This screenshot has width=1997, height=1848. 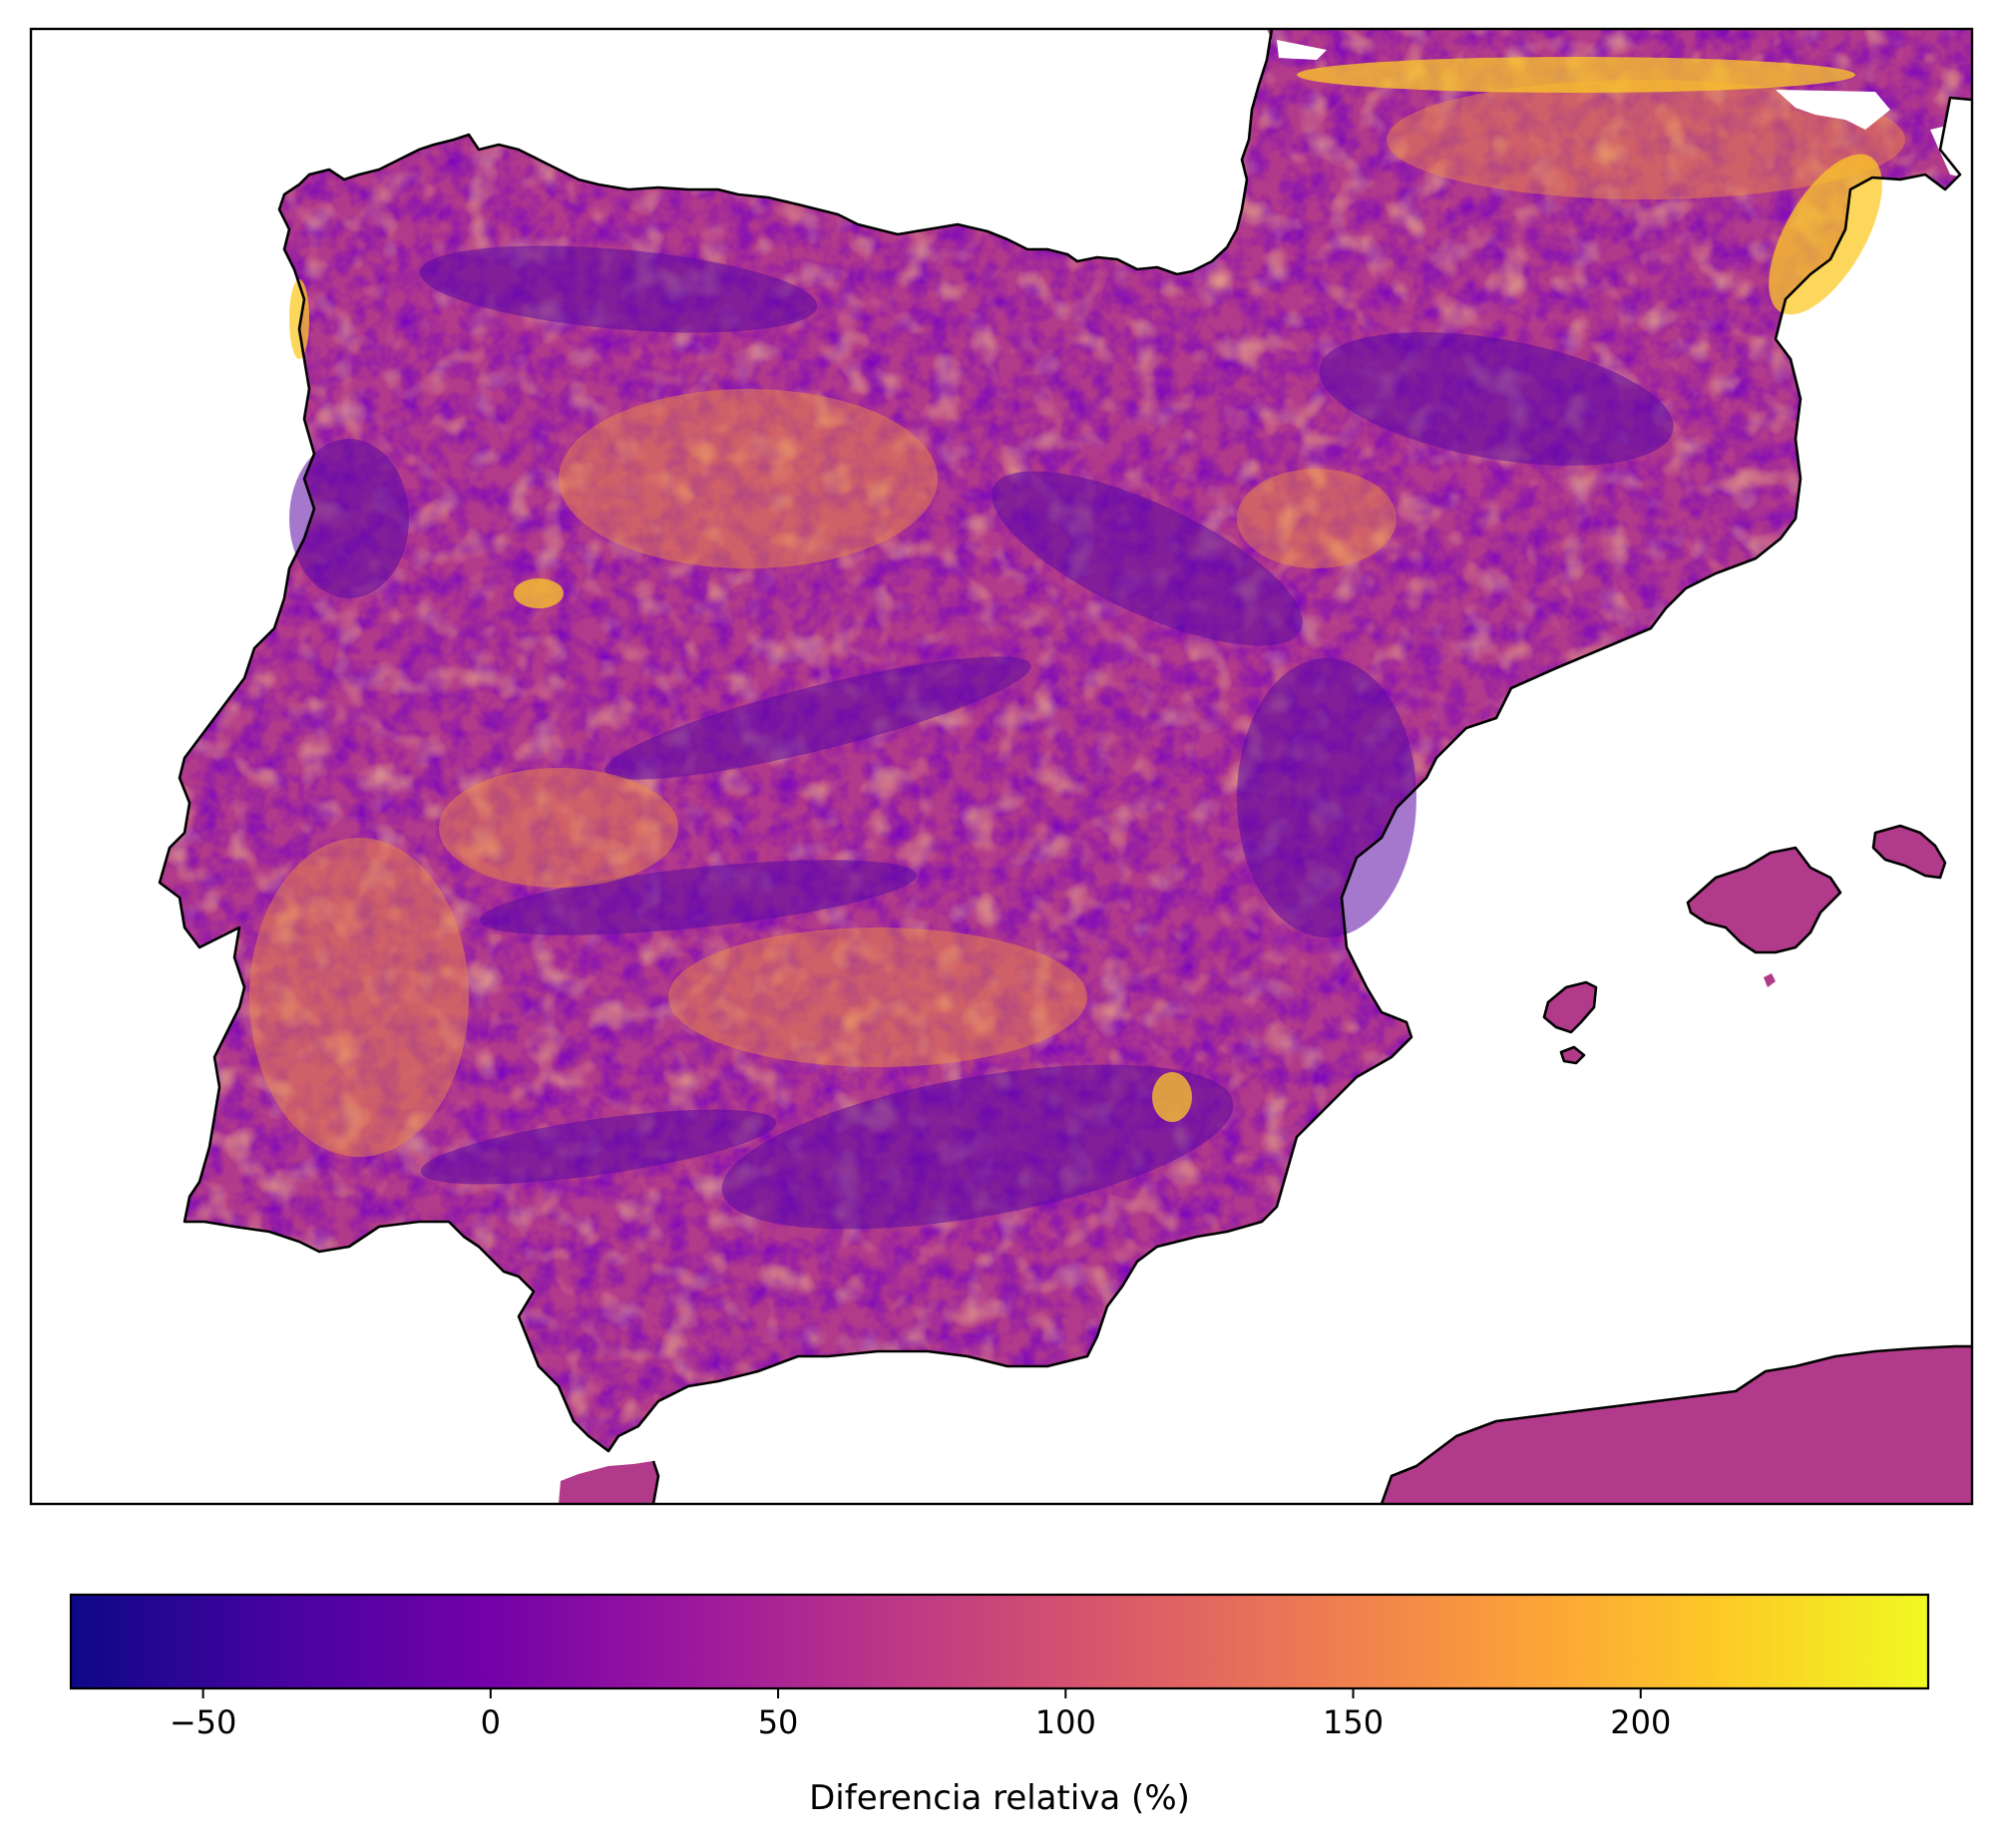 I want to click on colorbar-gradient, so click(x=1000, y=1641).